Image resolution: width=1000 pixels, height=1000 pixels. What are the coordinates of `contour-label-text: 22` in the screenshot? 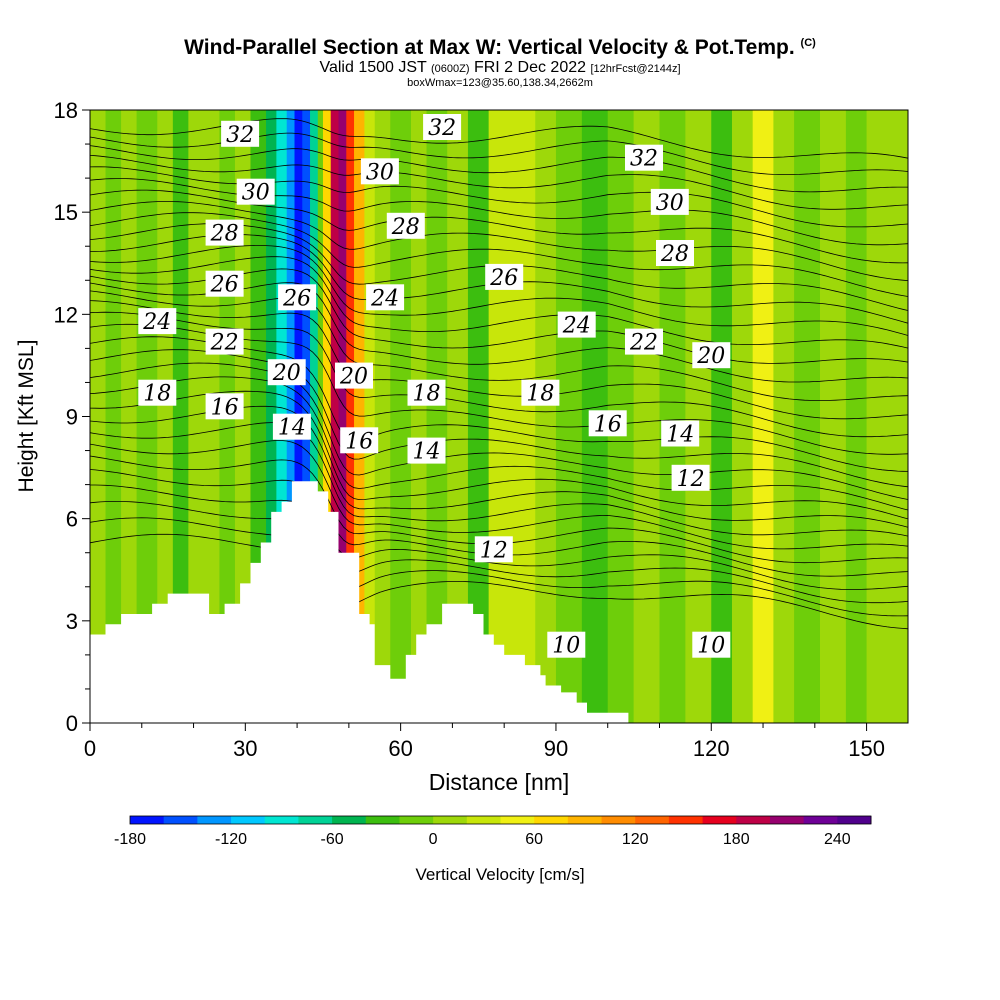 It's located at (224, 343).